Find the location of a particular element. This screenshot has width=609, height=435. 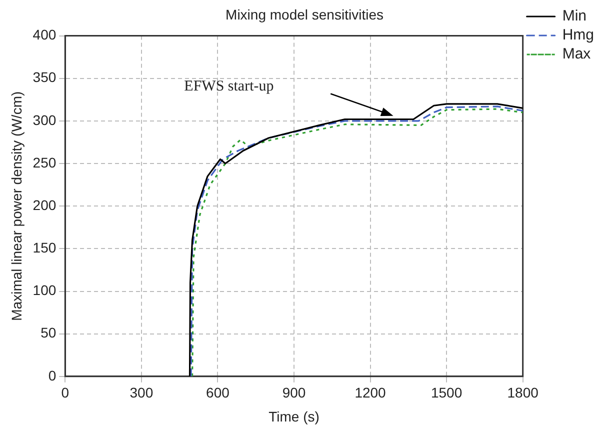

y-tick-label: 250 is located at coordinates (44, 162).